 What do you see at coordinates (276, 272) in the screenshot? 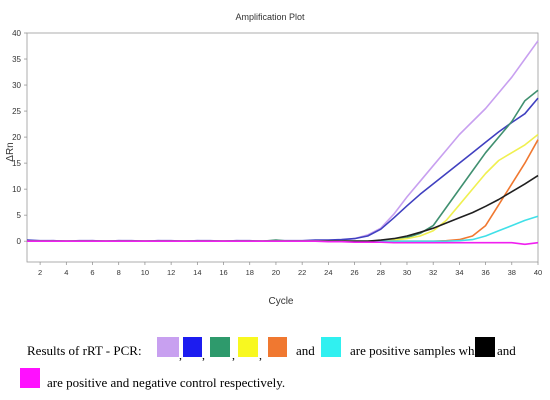
I see `x-tick-label: 20` at bounding box center [276, 272].